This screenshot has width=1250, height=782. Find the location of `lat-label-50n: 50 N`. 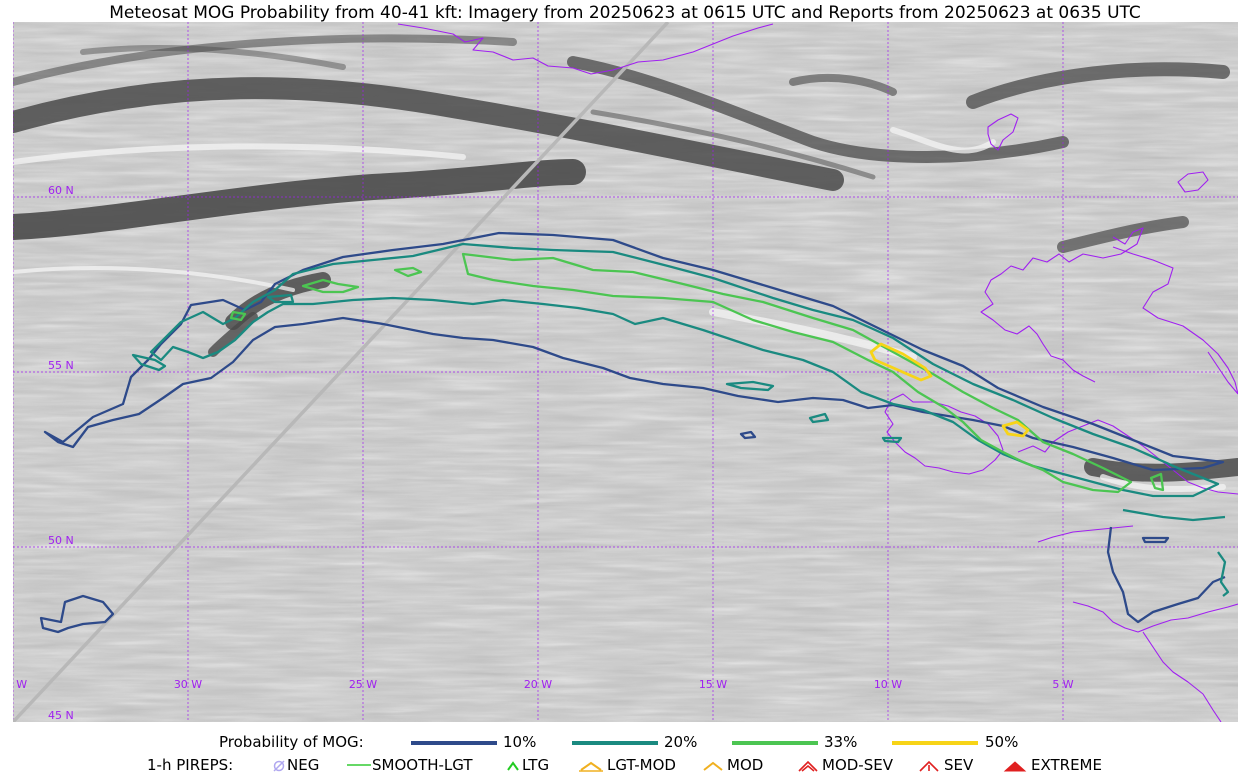

lat-label-50n: 50 N is located at coordinates (61, 540).